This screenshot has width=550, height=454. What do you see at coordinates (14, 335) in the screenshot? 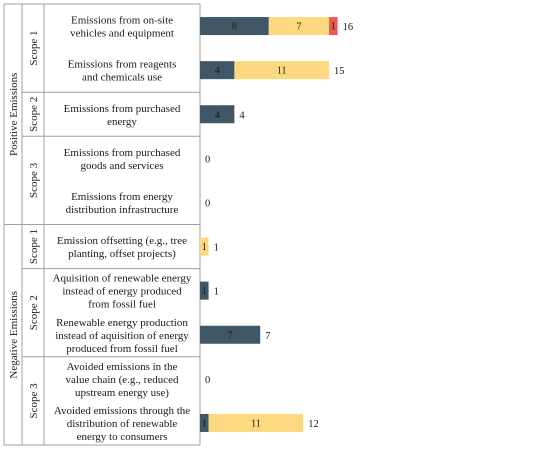
I see `group-label: Negative Emissions` at bounding box center [14, 335].